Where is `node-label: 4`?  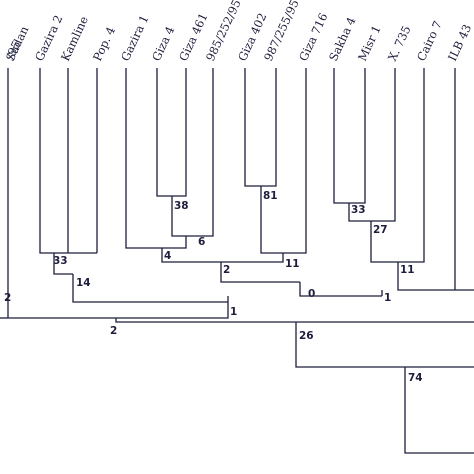
node-label: 4 is located at coordinates (167, 256).